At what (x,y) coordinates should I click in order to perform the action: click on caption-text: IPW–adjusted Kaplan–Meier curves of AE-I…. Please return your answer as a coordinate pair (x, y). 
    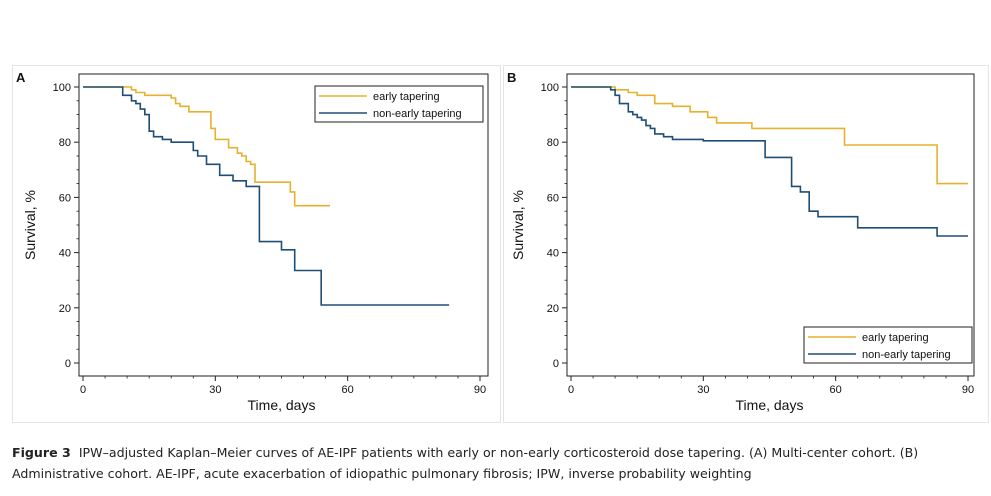
    Looking at the image, I should click on (465, 463).